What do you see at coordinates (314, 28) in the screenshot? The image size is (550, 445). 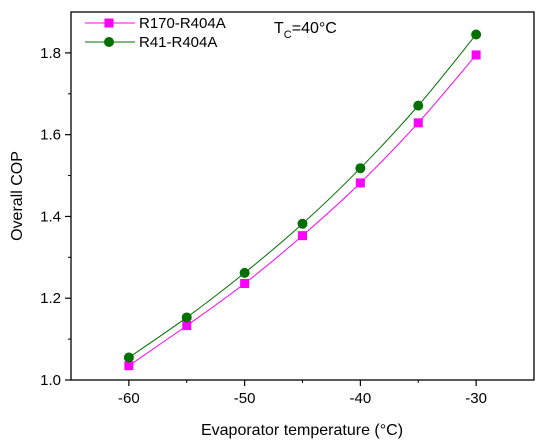 I see `annotation-rest: =40°C` at bounding box center [314, 28].